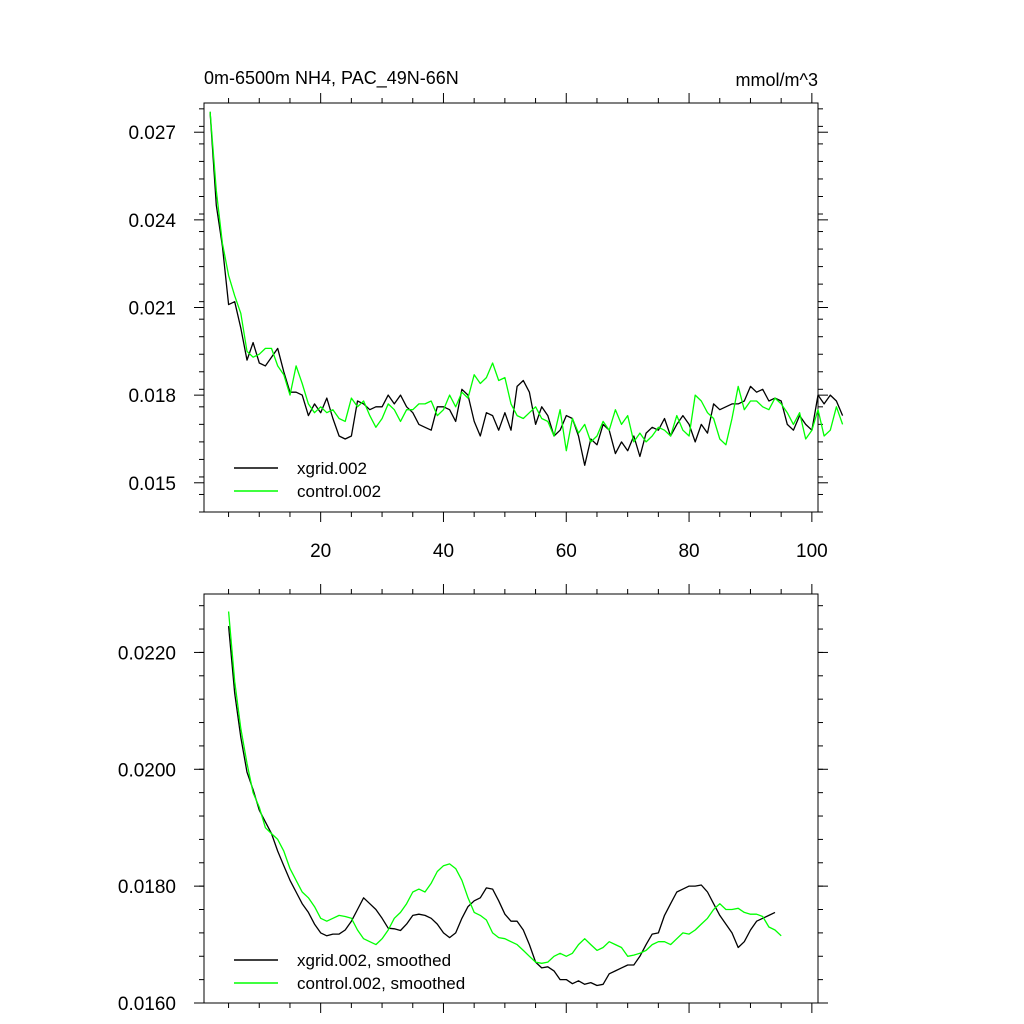 This screenshot has height=1024, width=1024. Describe the element at coordinates (374, 960) in the screenshot. I see `bottom-legend-label: xgrid.002, smoothed` at that location.